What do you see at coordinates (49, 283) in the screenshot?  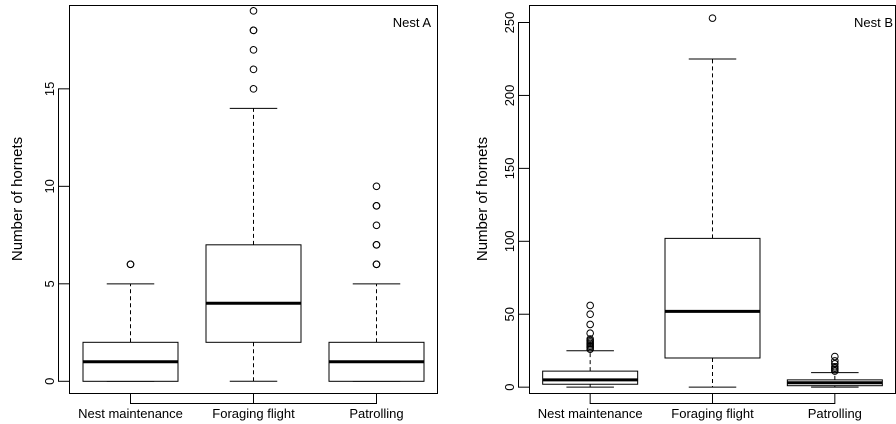 I see `y-tick-label: 5` at bounding box center [49, 283].